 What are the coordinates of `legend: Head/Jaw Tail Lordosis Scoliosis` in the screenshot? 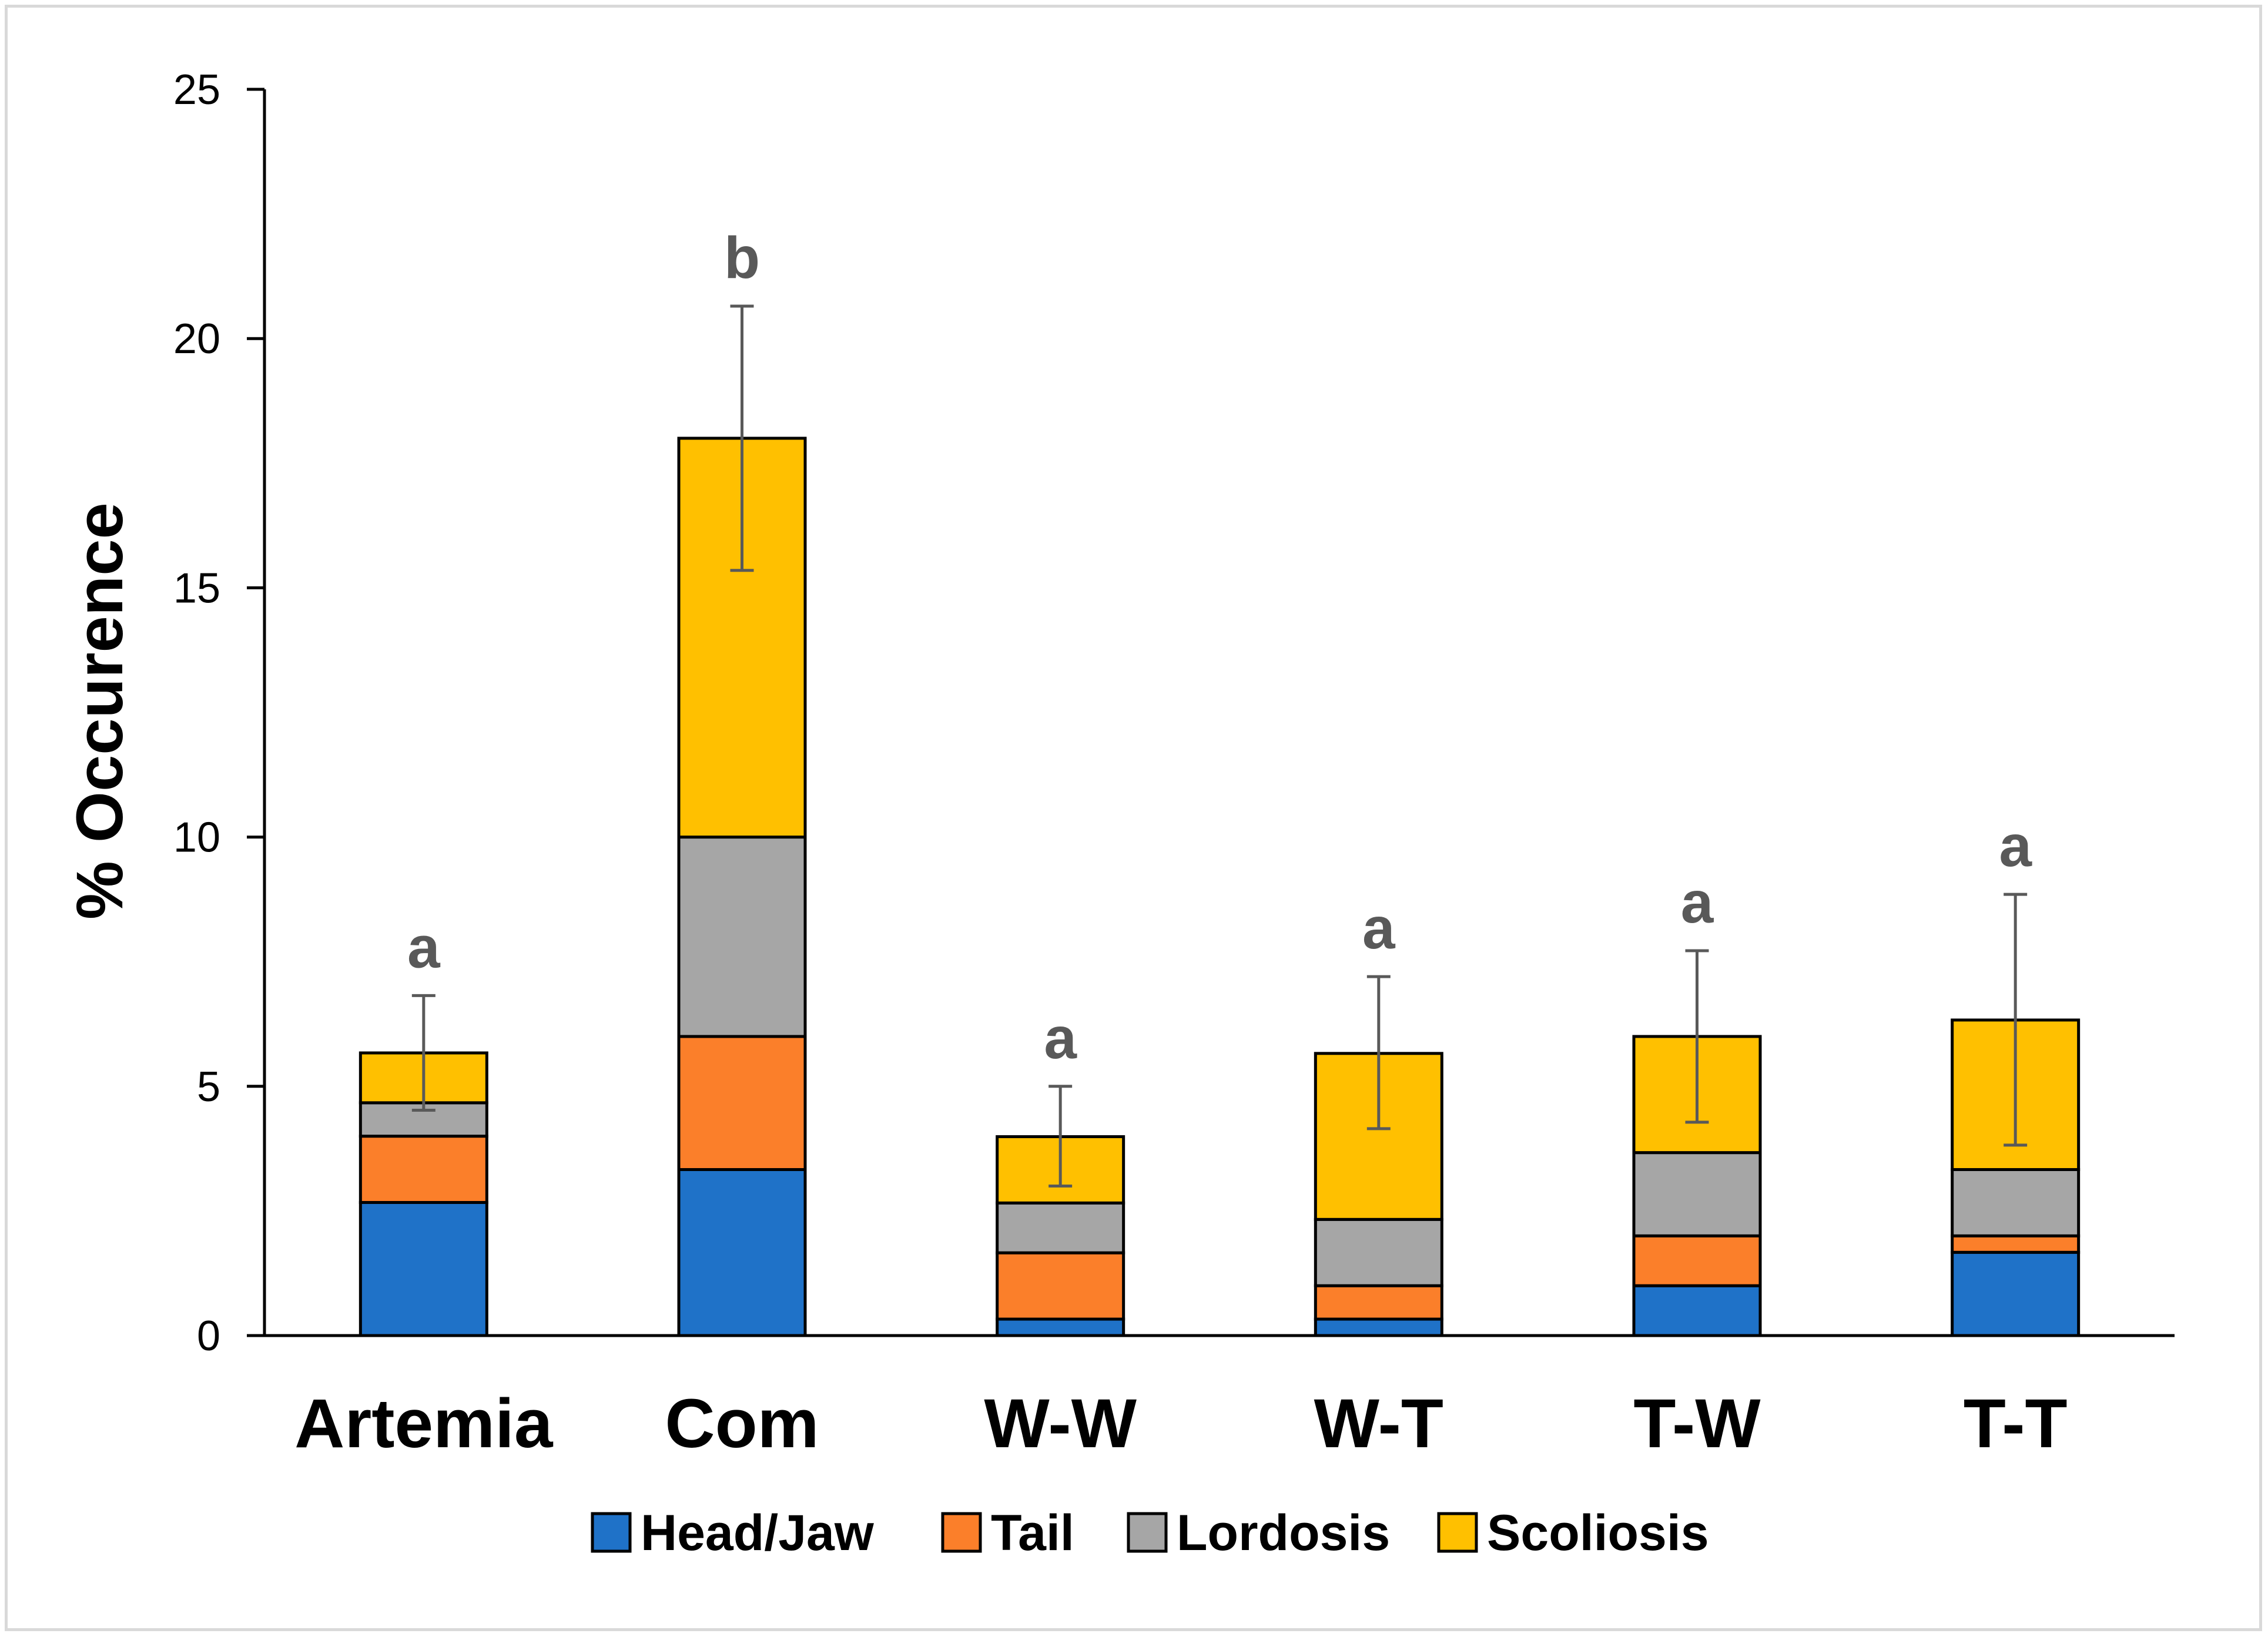 It's located at (1150, 1533).